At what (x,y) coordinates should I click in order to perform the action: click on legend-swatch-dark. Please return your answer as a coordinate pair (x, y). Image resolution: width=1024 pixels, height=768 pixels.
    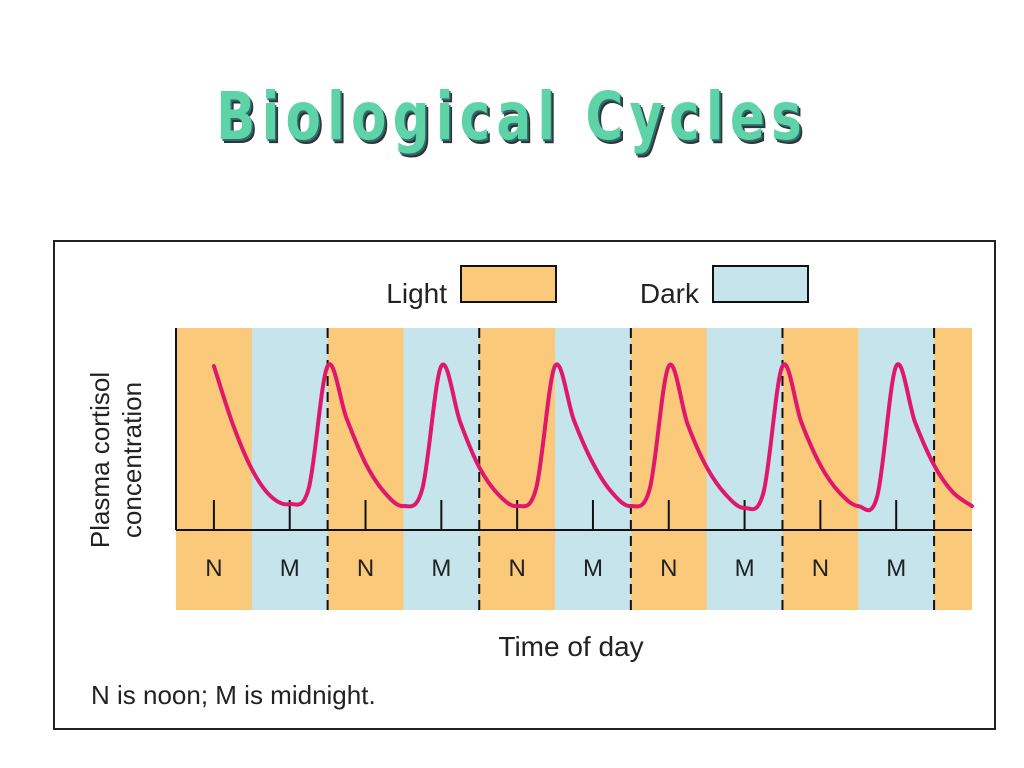
    Looking at the image, I should click on (760, 284).